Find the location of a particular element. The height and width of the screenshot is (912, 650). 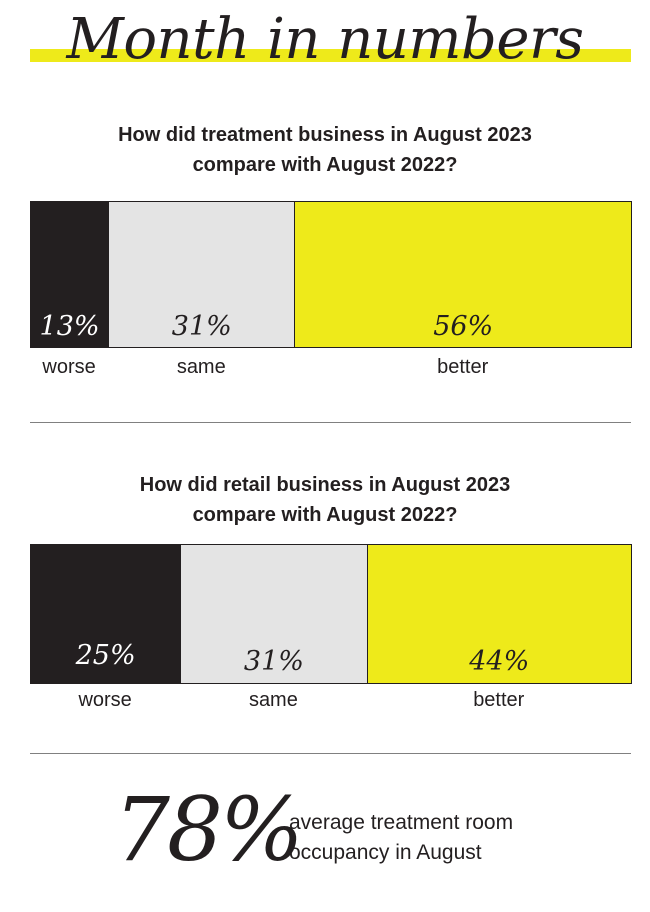

chart2-stacked-bar: 25% 31% 44% is located at coordinates (331, 614).